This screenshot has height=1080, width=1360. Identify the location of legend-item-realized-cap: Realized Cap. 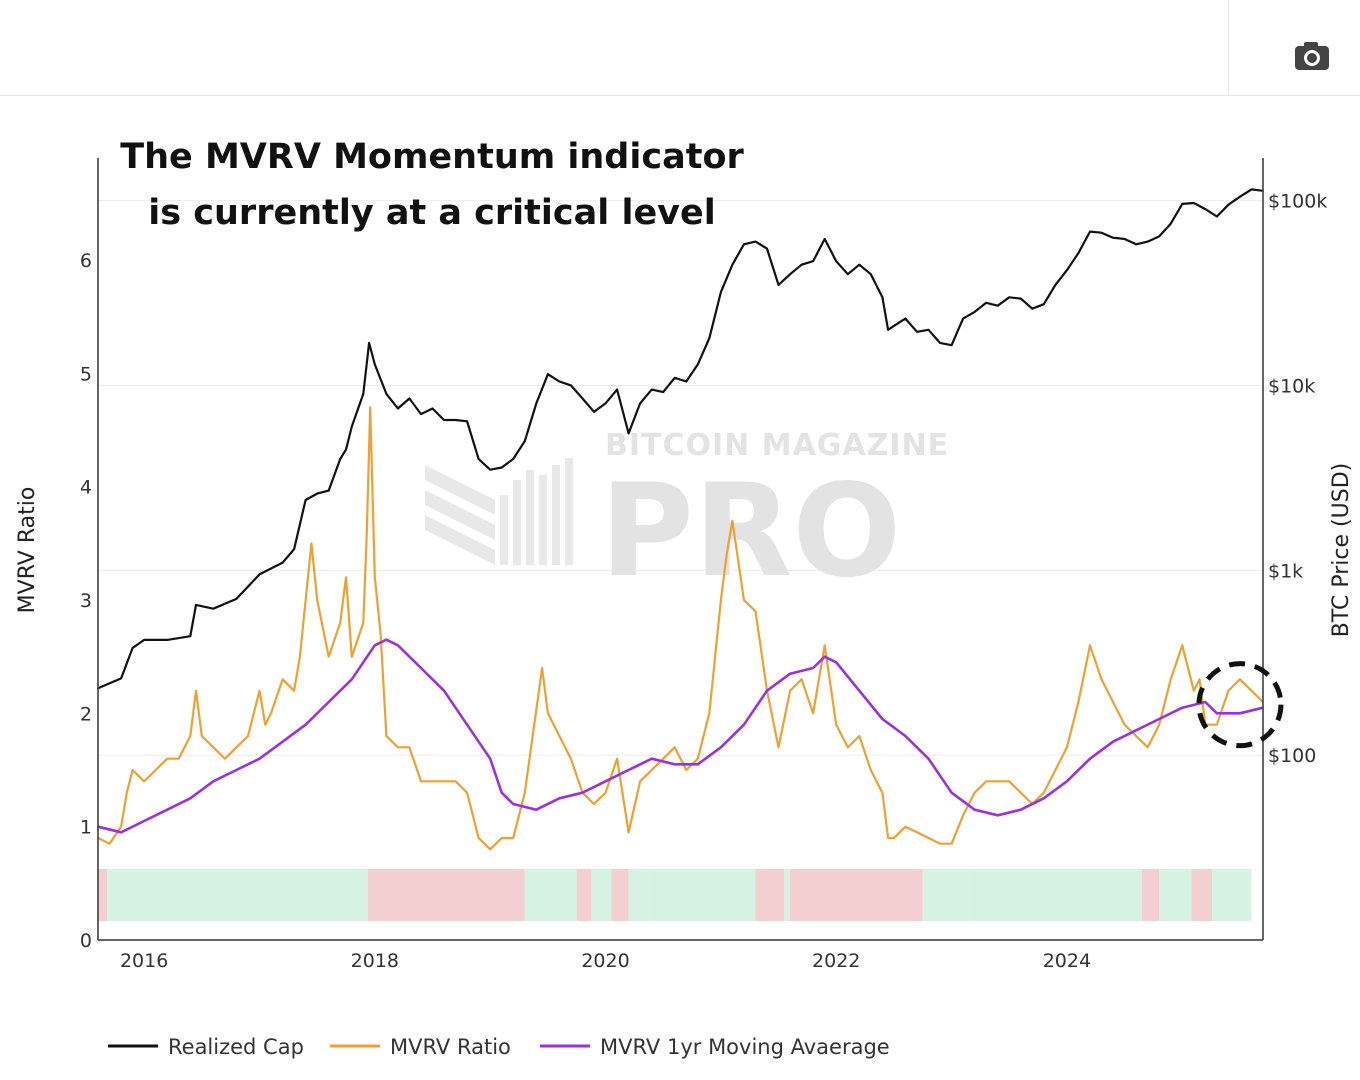
(206, 1047).